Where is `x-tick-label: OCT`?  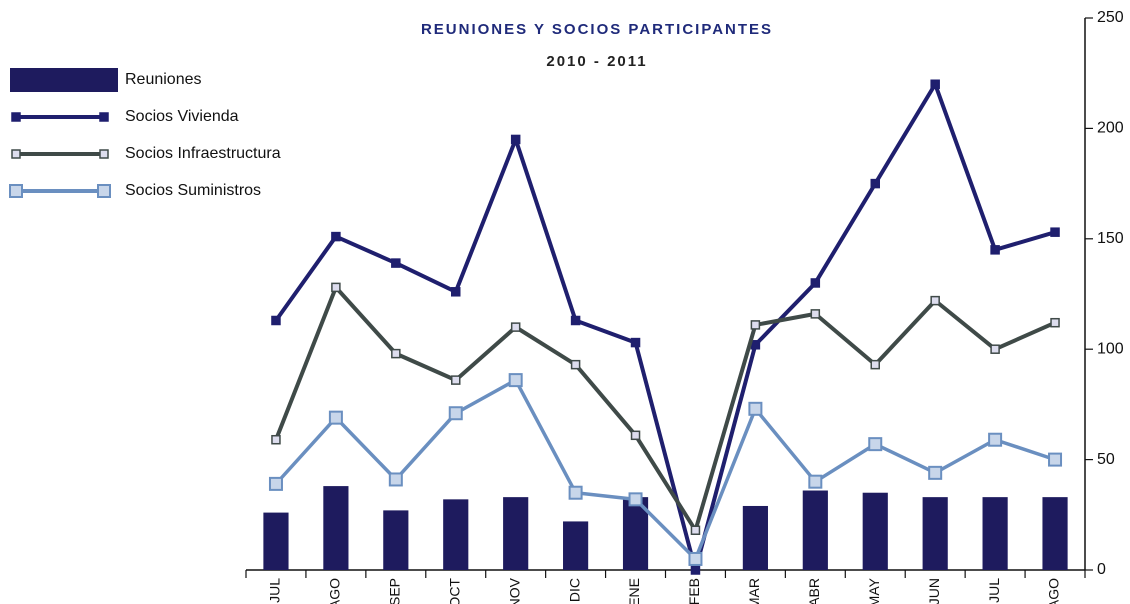 x-tick-label: OCT is located at coordinates (454, 591).